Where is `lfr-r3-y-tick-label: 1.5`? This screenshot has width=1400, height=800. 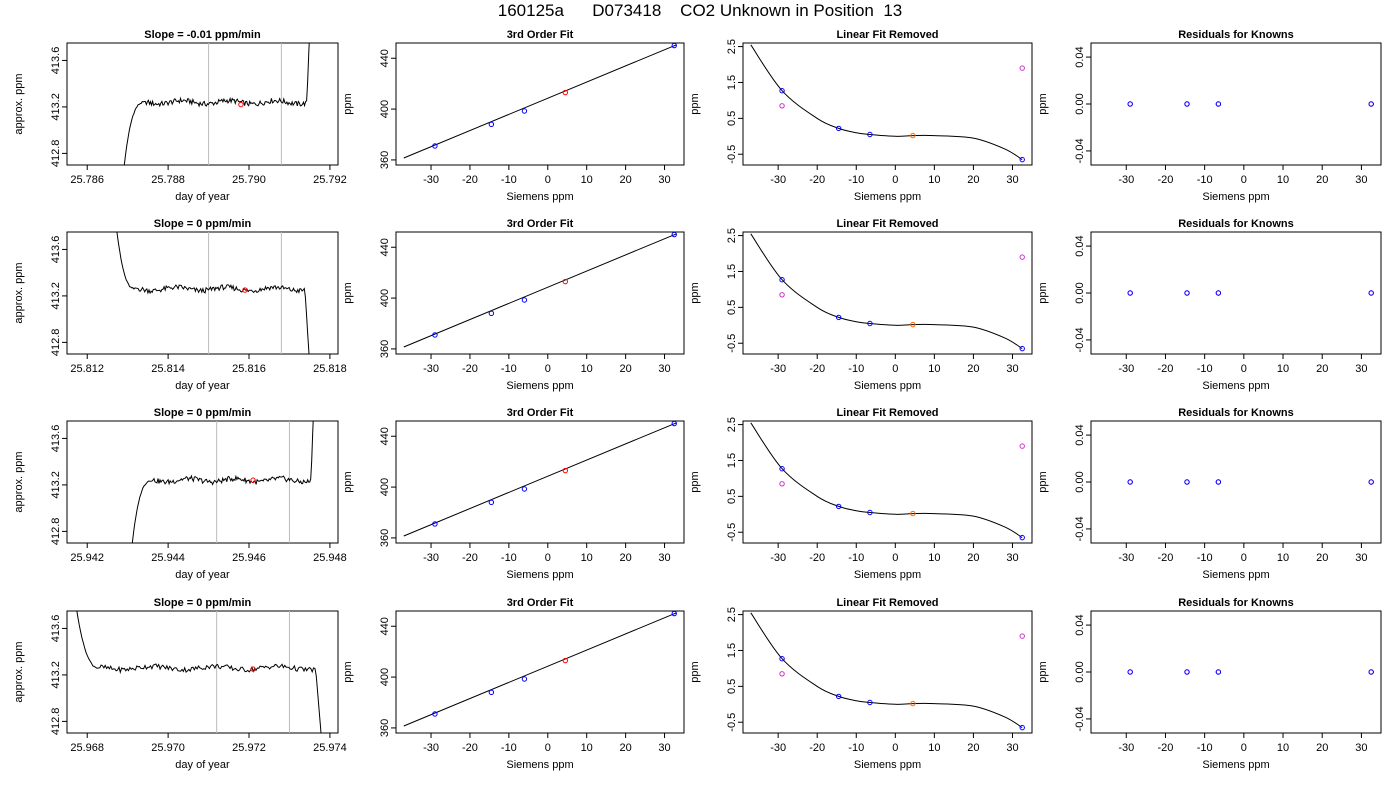 lfr-r3-y-tick-label: 1.5 is located at coordinates (732, 460).